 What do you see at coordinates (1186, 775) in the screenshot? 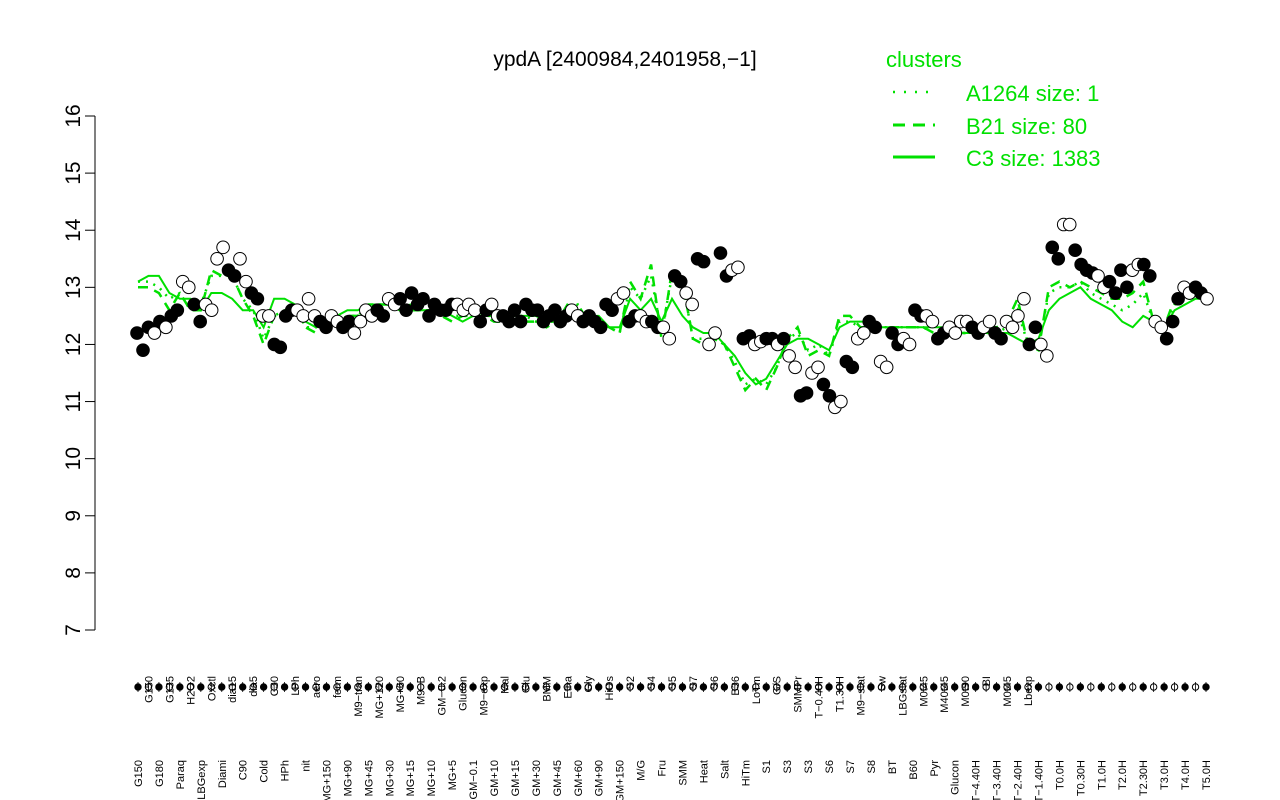
I see `x-tick-label: T4.0H` at bounding box center [1186, 775].